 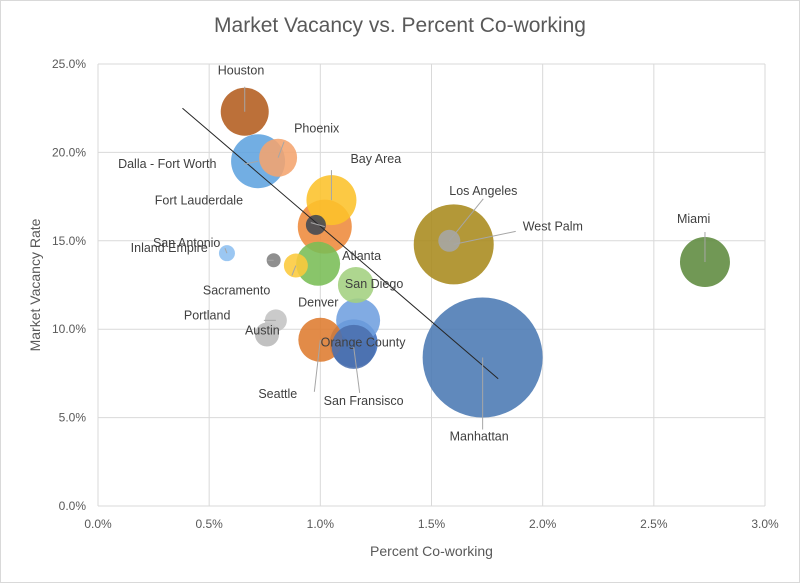 I want to click on data-label: West Palm, so click(x=553, y=226).